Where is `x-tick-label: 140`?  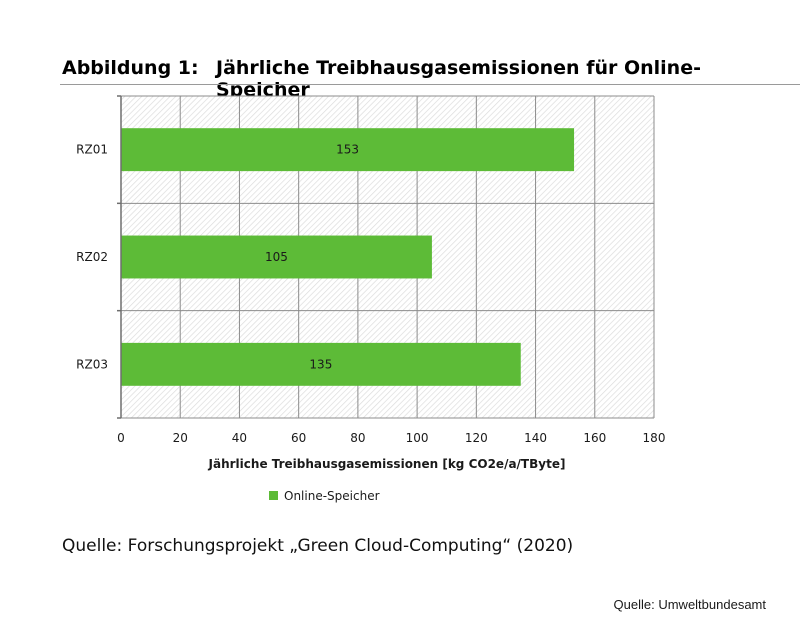
x-tick-label: 140 is located at coordinates (535, 438).